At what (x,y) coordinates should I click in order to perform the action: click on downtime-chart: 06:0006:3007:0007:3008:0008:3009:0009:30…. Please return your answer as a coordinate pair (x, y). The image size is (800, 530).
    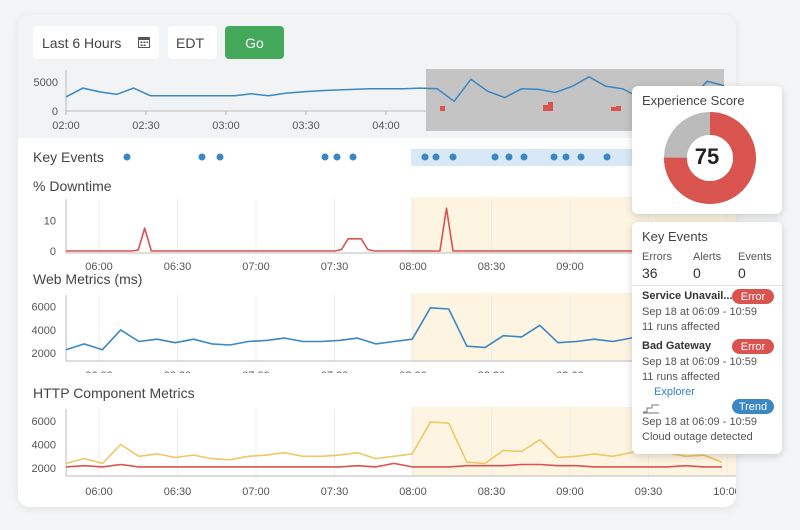
    Looking at the image, I should click on (377, 235).